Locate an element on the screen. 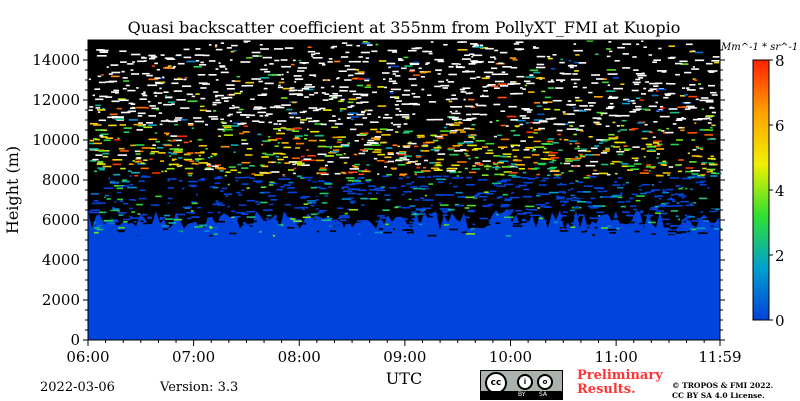  colorbar-tick-label: 6 is located at coordinates (780, 126).